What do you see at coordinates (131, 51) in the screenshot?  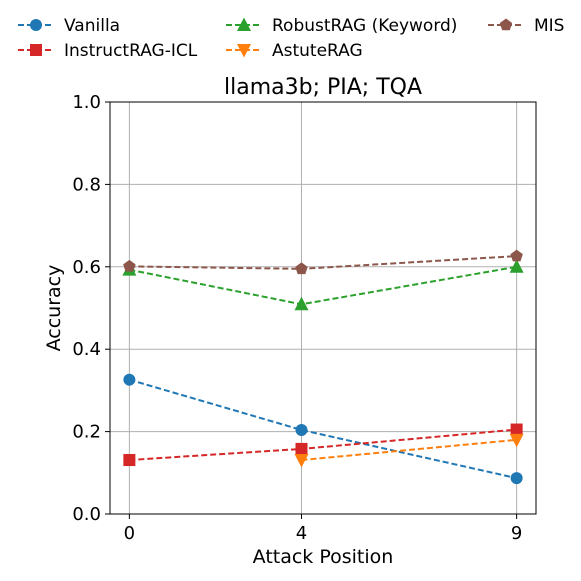 I see `legend-label: InstructRAG-ICL` at bounding box center [131, 51].